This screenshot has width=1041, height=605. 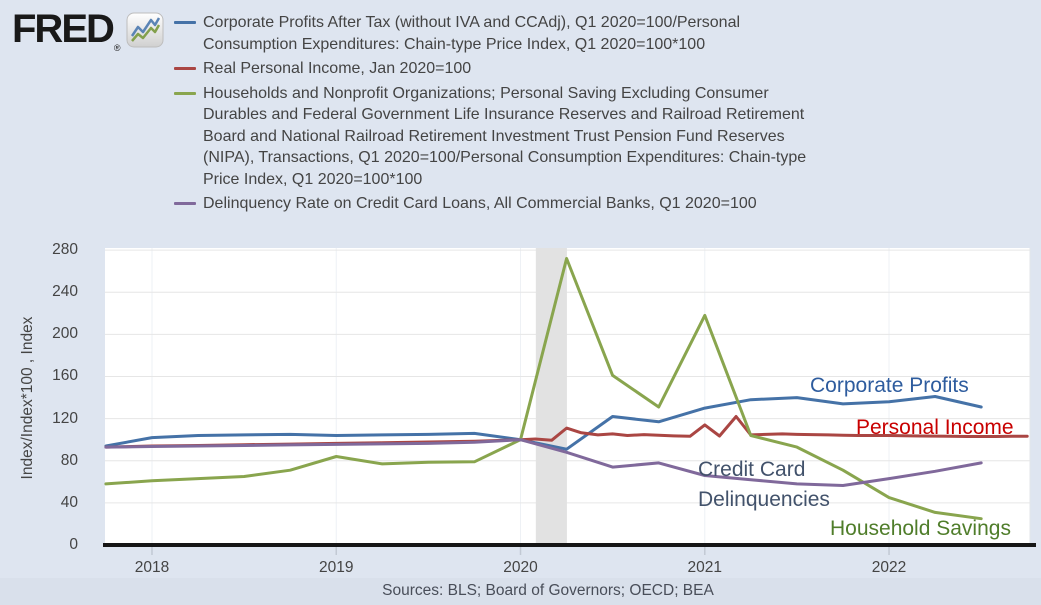 What do you see at coordinates (520, 567) in the screenshot?
I see `x-tick-label: 2020` at bounding box center [520, 567].